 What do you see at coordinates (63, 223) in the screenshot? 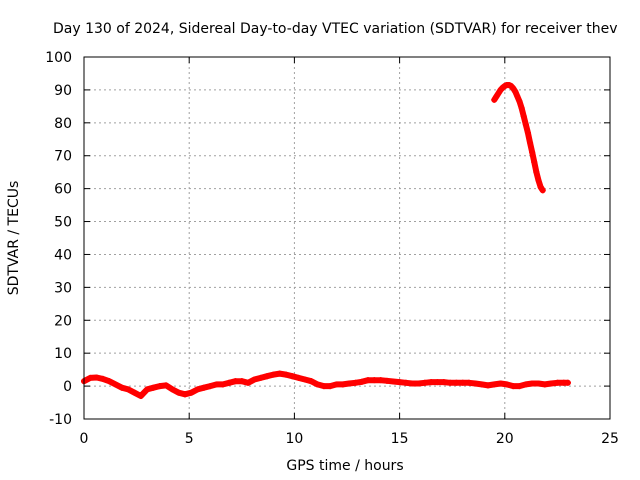
I see `y-tick-label: 50` at bounding box center [63, 223].